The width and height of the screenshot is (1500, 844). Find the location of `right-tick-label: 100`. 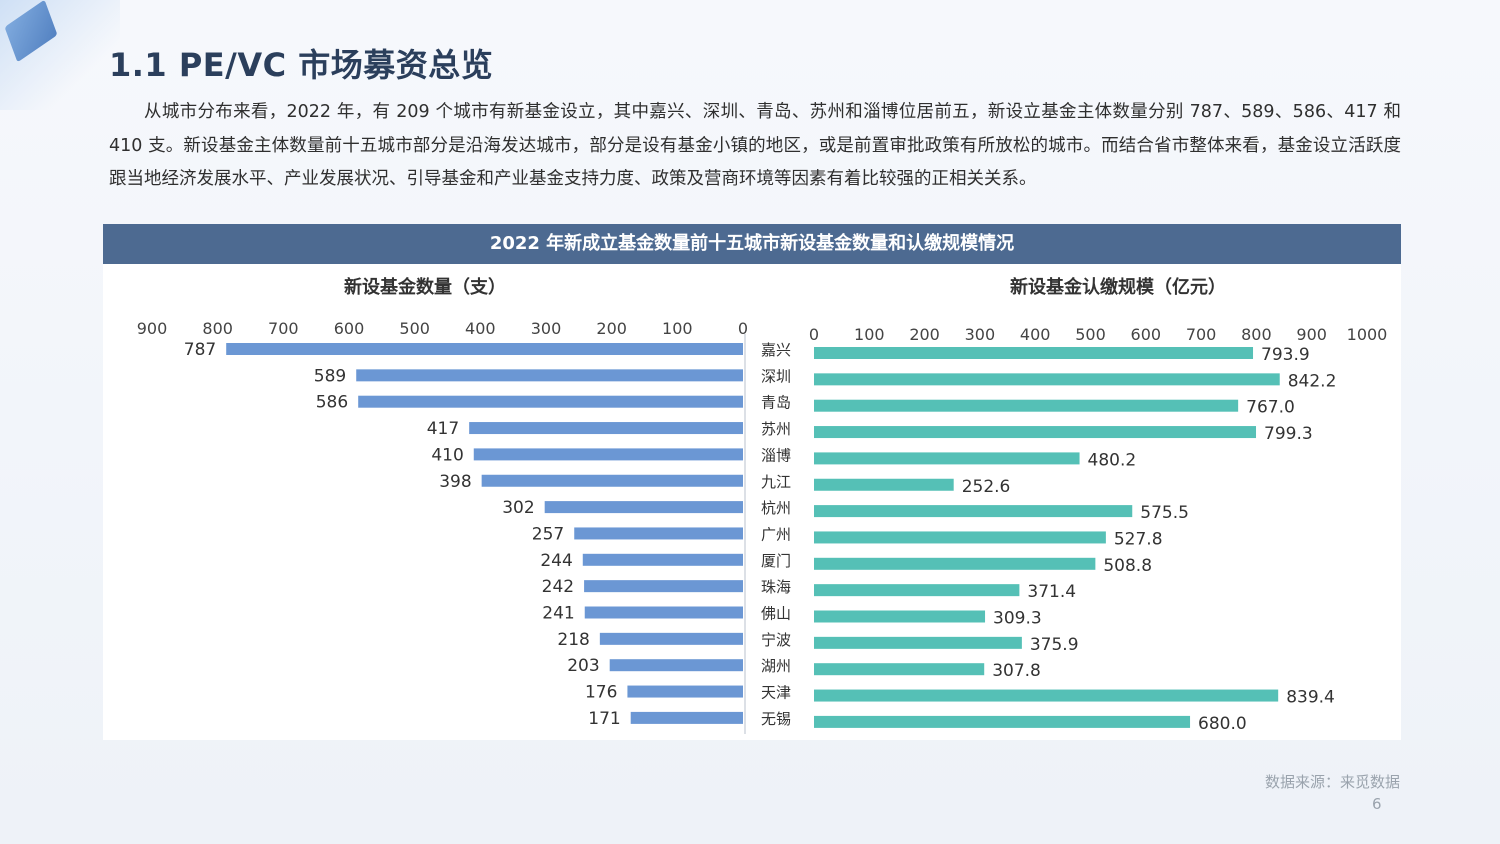

right-tick-label: 100 is located at coordinates (869, 334).